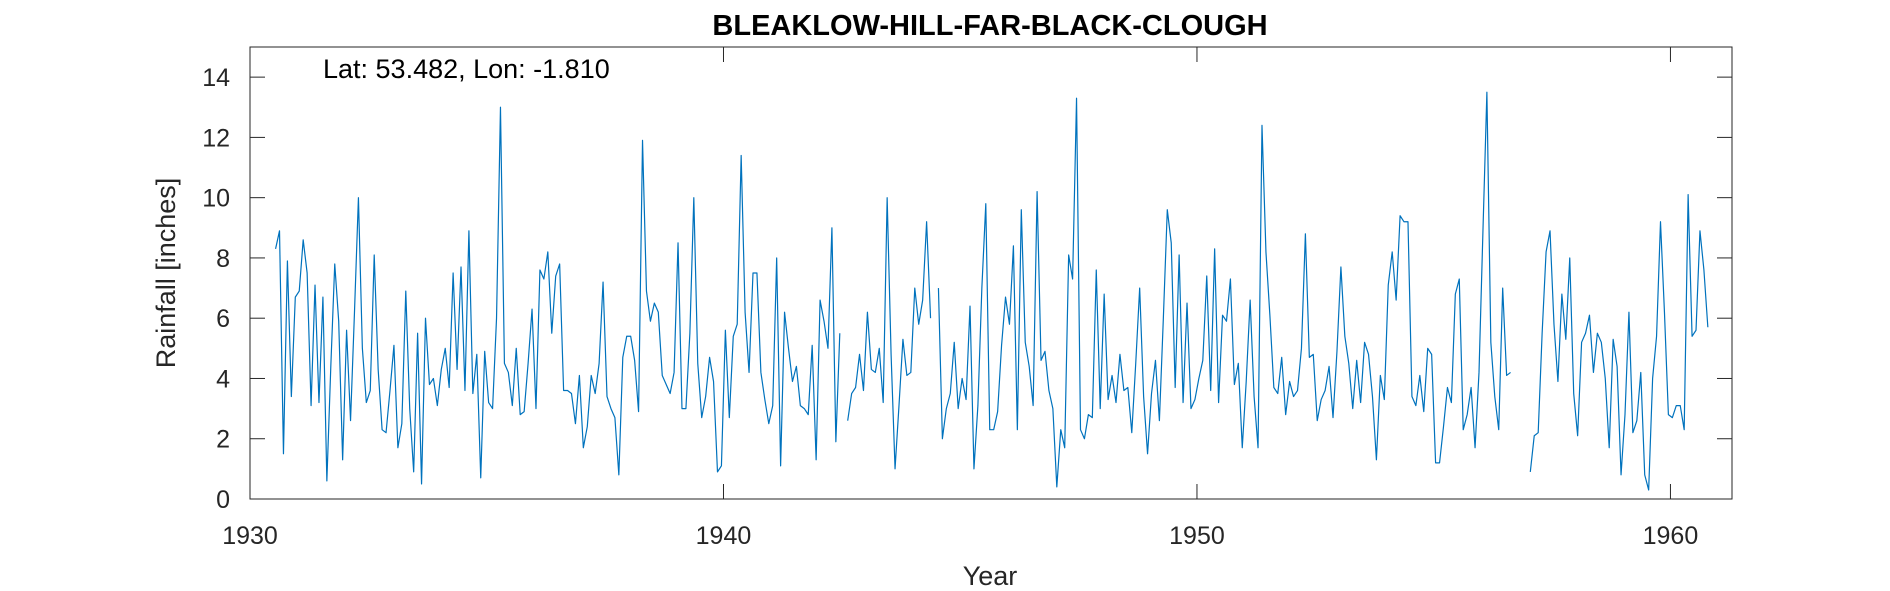 The image size is (1890, 591). What do you see at coordinates (216, 138) in the screenshot?
I see `y-tick-label: 12` at bounding box center [216, 138].